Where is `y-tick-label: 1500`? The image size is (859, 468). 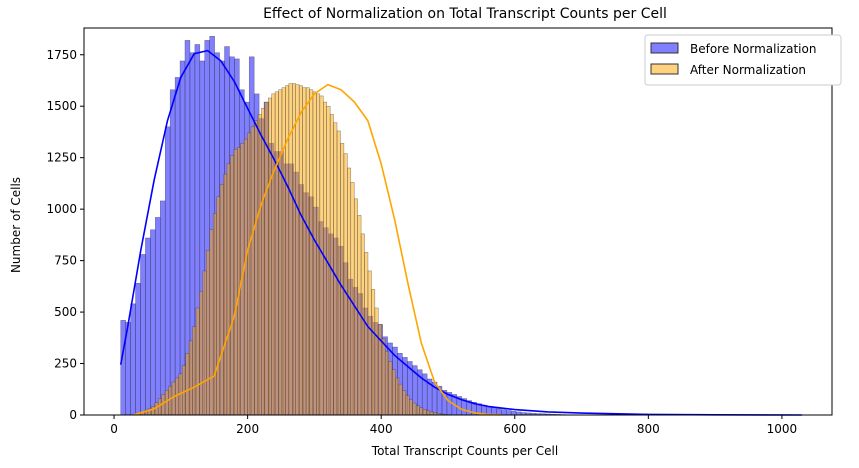 y-tick-label: 1500 is located at coordinates (61, 106).